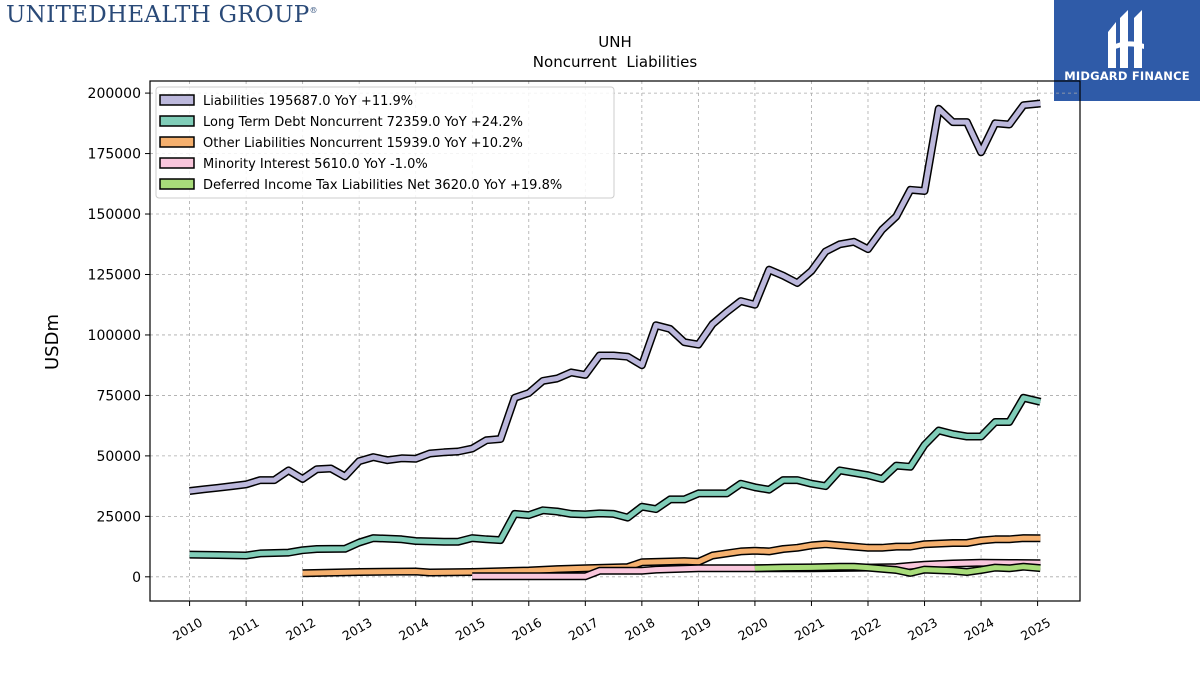  What do you see at coordinates (114, 155) in the screenshot?
I see `y-tick-label: 175000` at bounding box center [114, 155].